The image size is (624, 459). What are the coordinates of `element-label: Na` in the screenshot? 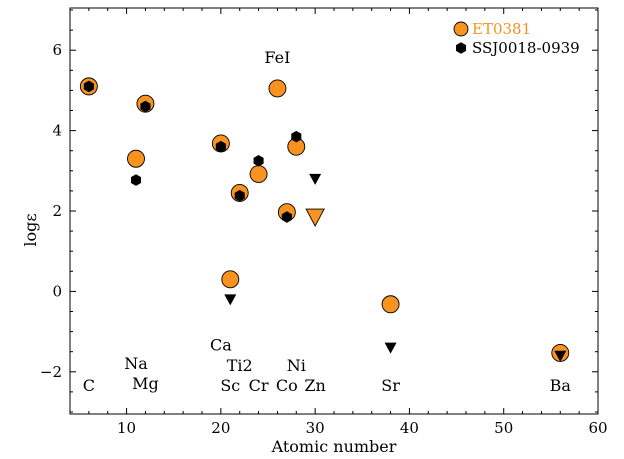 It's located at (136, 363).